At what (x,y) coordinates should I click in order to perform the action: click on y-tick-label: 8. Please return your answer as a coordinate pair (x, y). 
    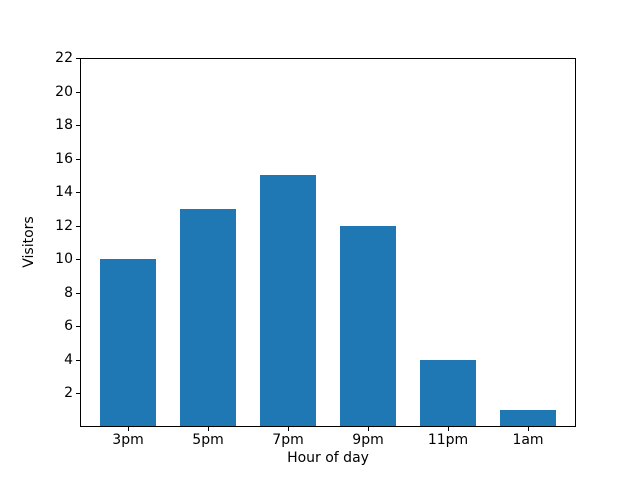
    Looking at the image, I should click on (68, 292).